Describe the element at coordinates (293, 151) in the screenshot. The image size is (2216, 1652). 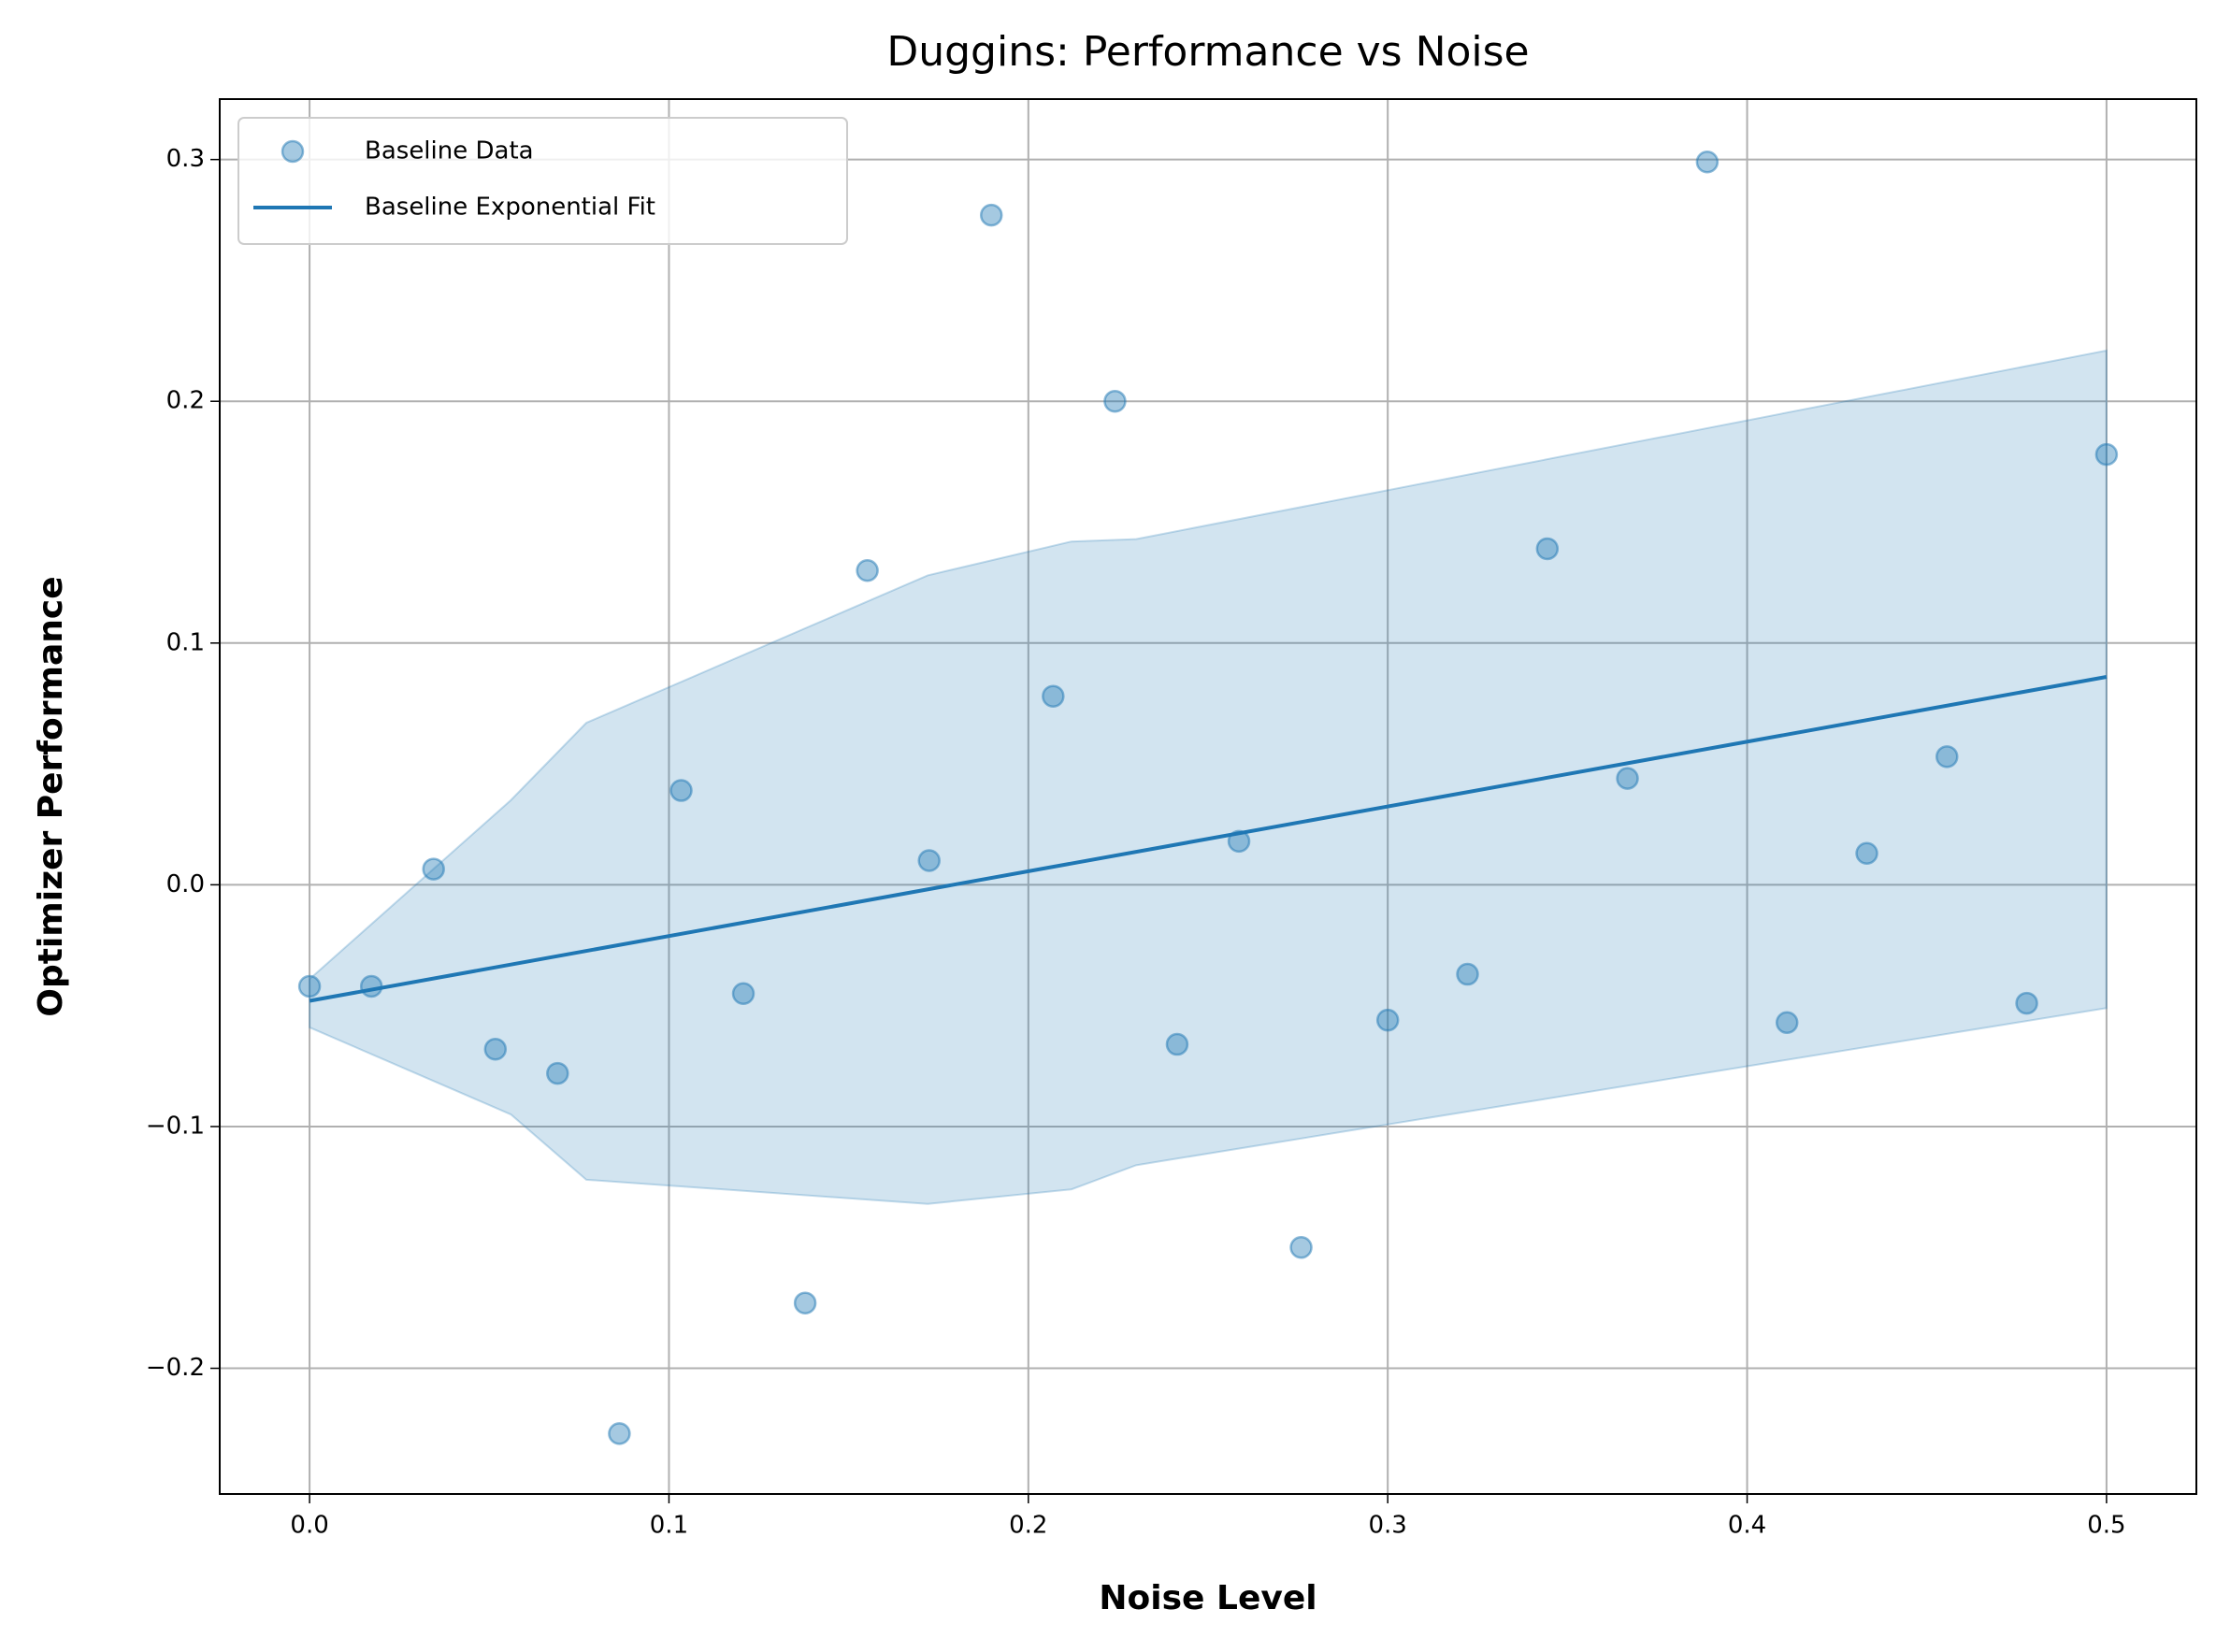
I see `legend-marker` at that location.